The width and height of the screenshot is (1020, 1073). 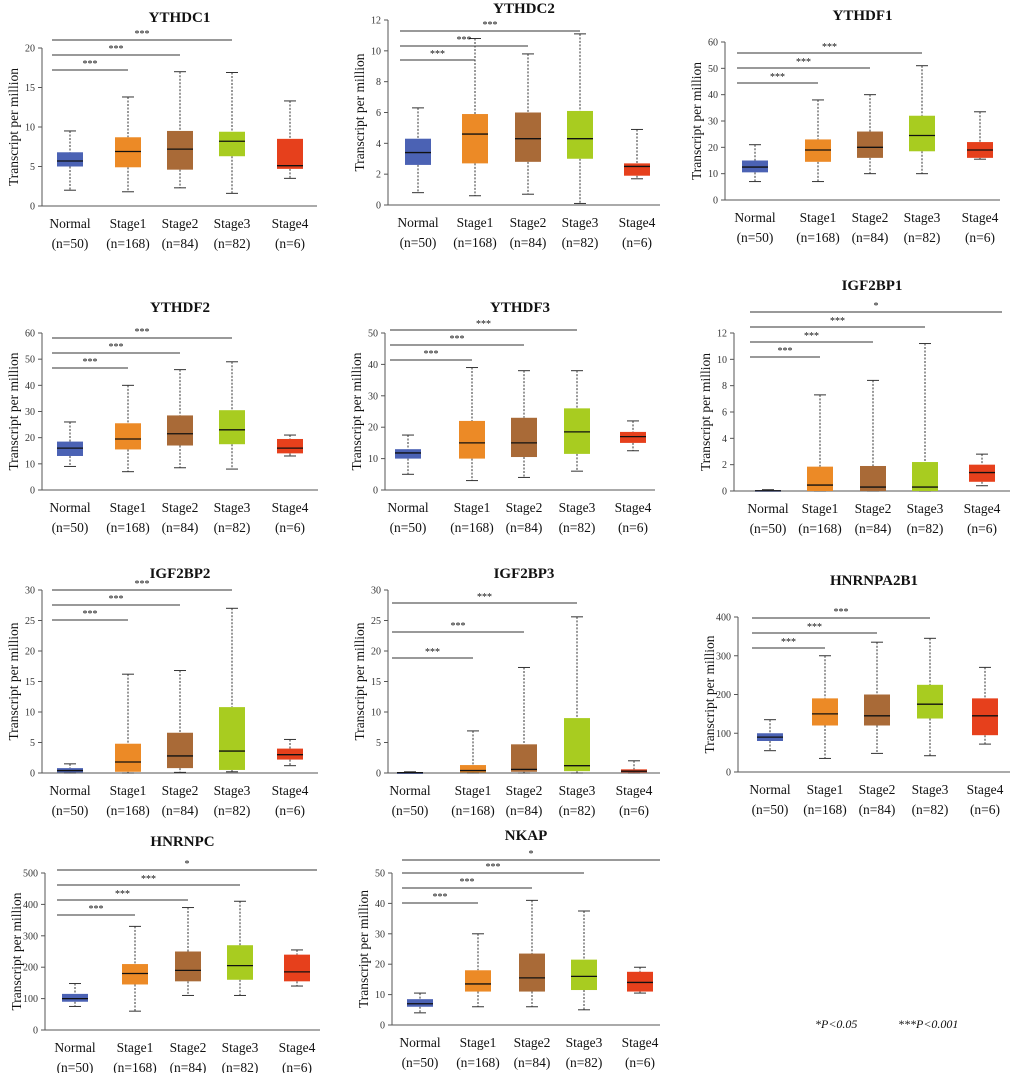 I want to click on chart-title: HNRNPC, so click(x=182, y=842).